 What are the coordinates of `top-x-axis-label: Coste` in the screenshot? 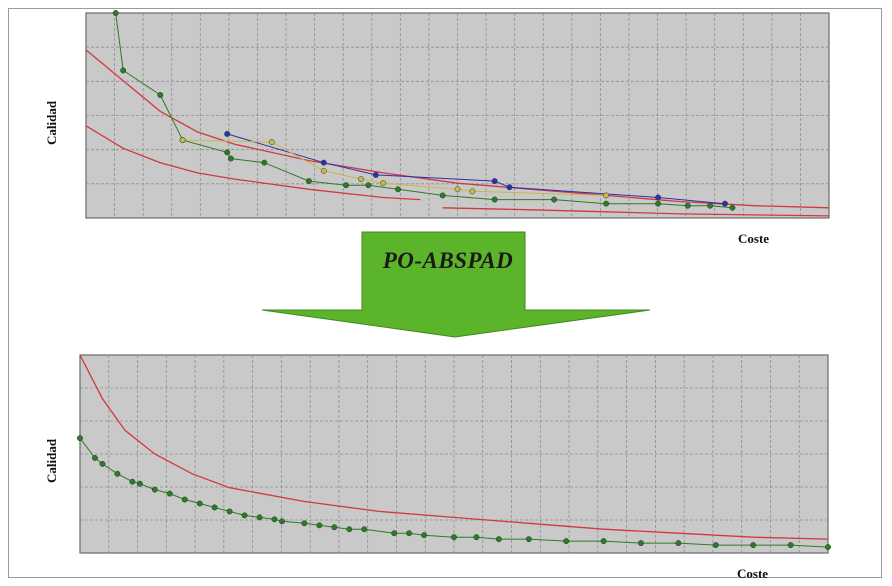 It's located at (754, 238).